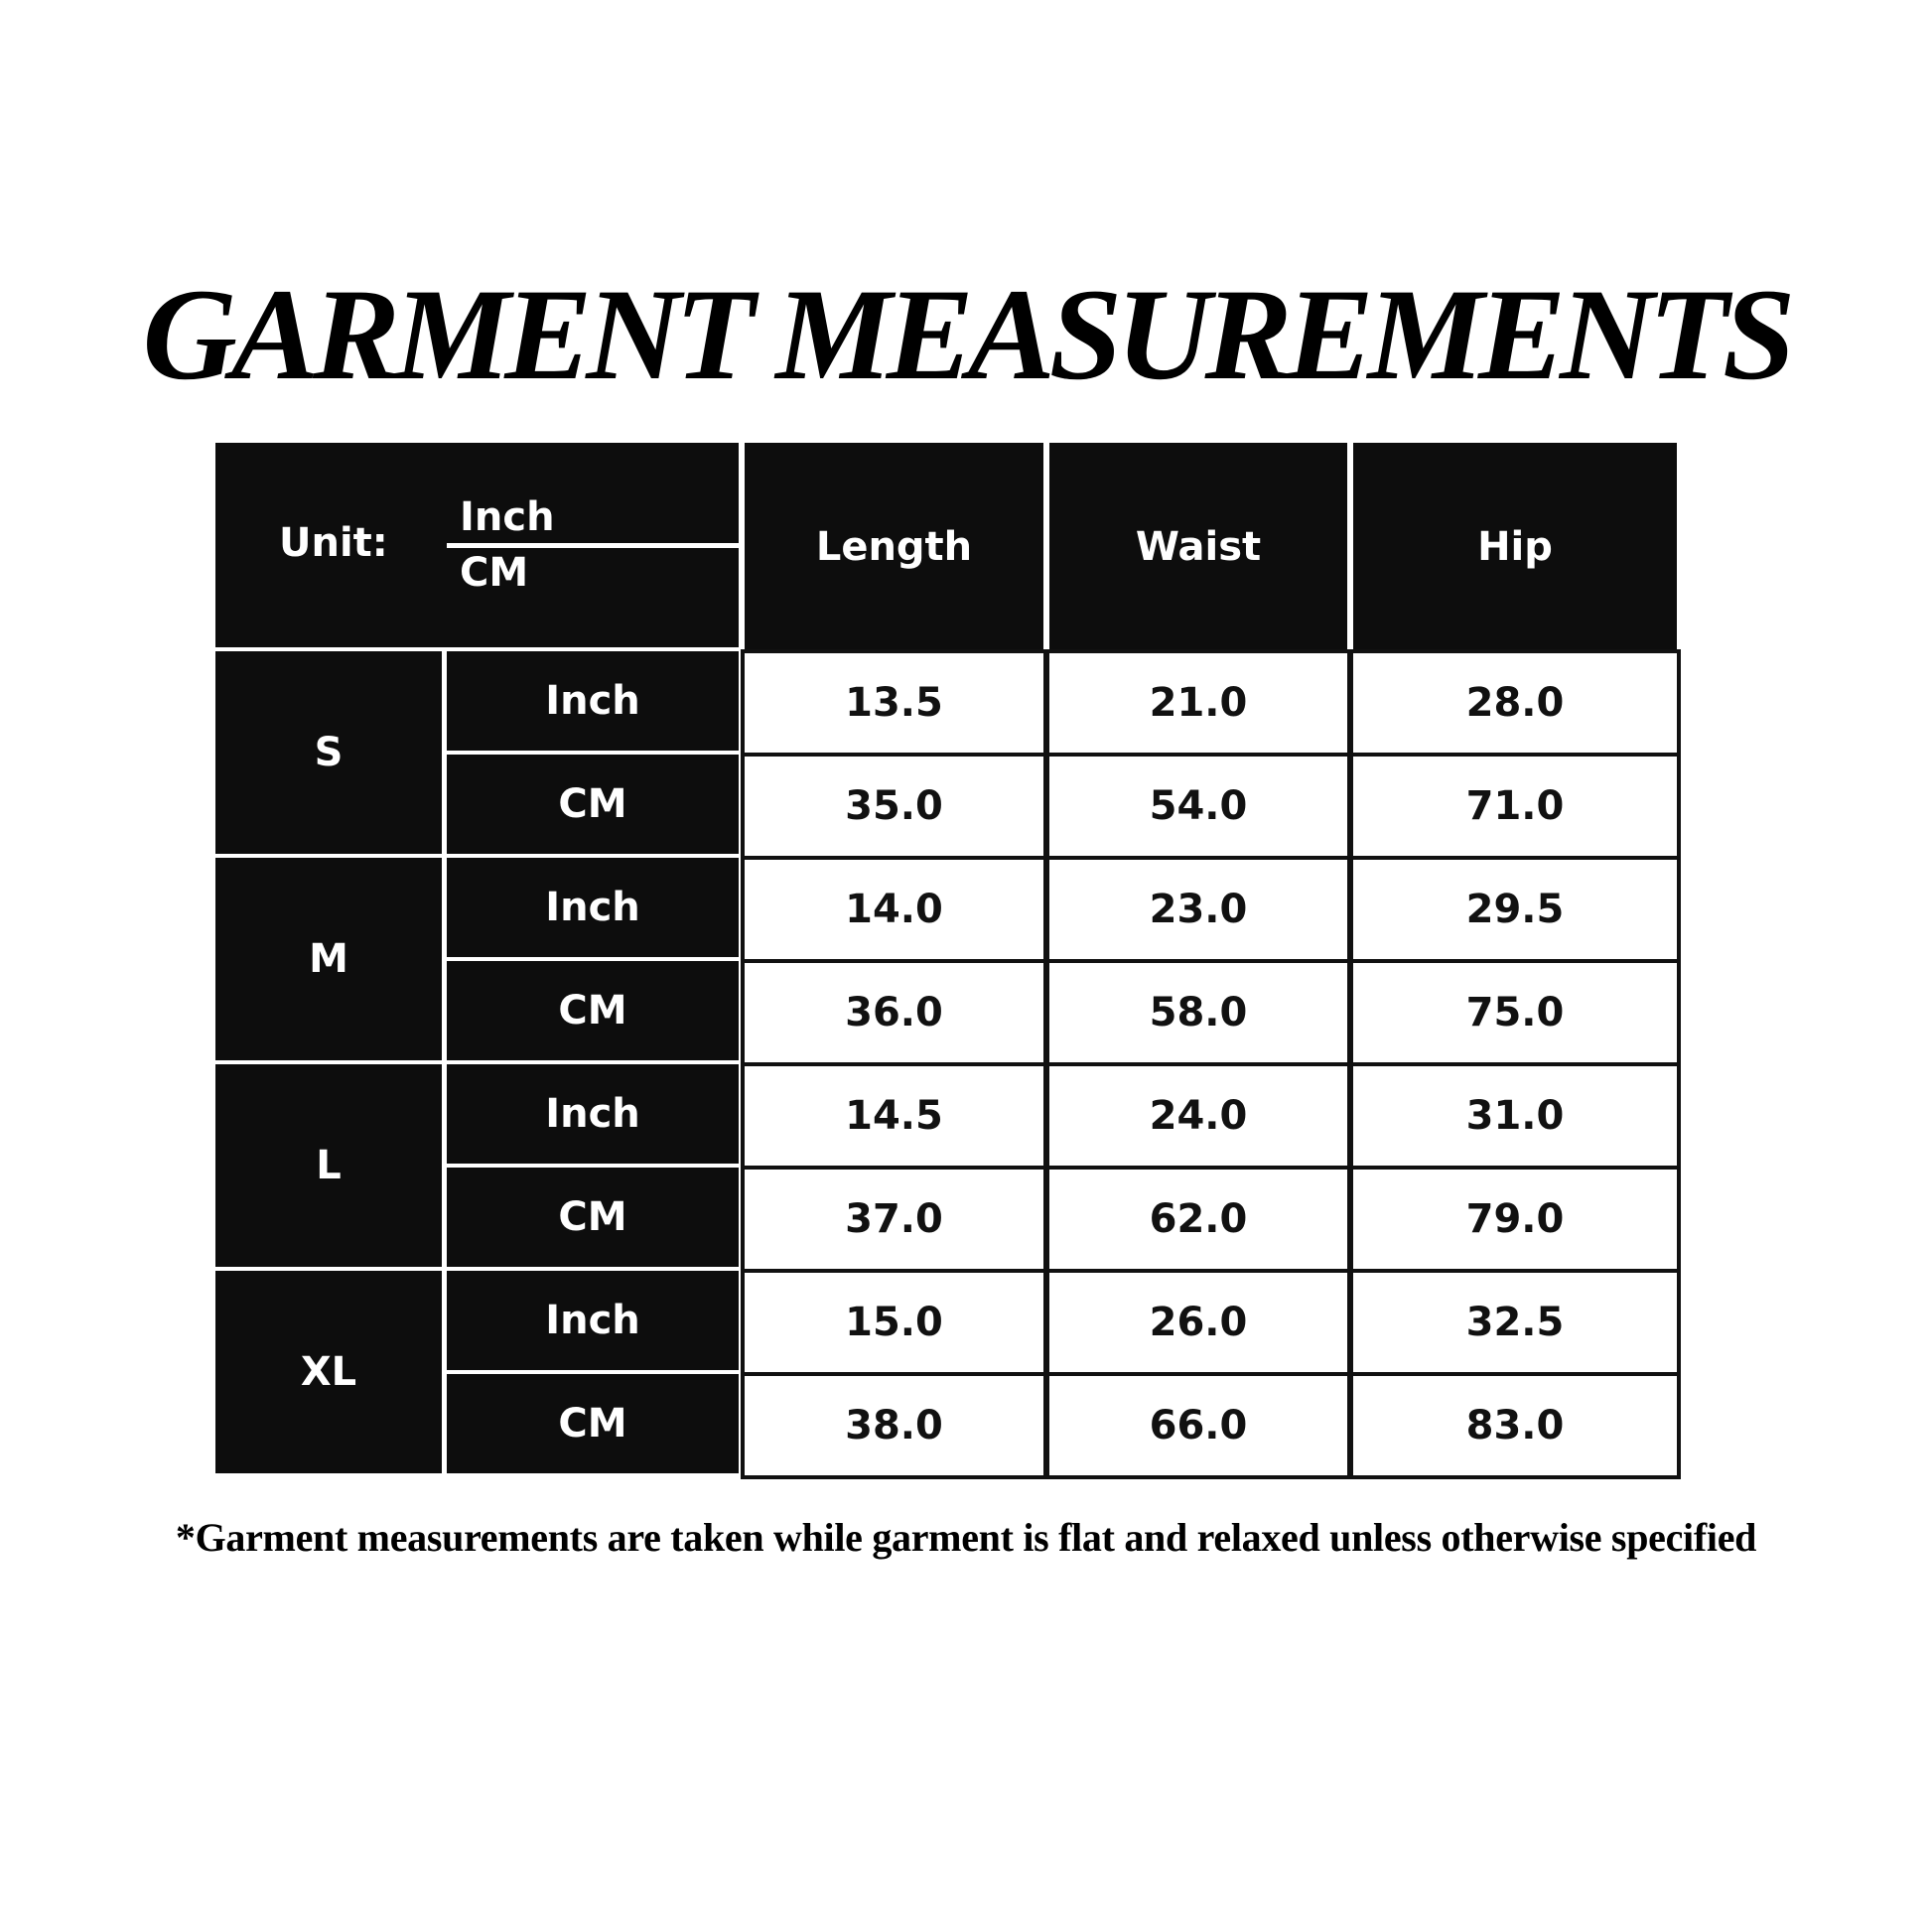 The width and height of the screenshot is (1932, 1932). What do you see at coordinates (1198, 1116) in the screenshot?
I see `measurement-cell: 24.0` at bounding box center [1198, 1116].